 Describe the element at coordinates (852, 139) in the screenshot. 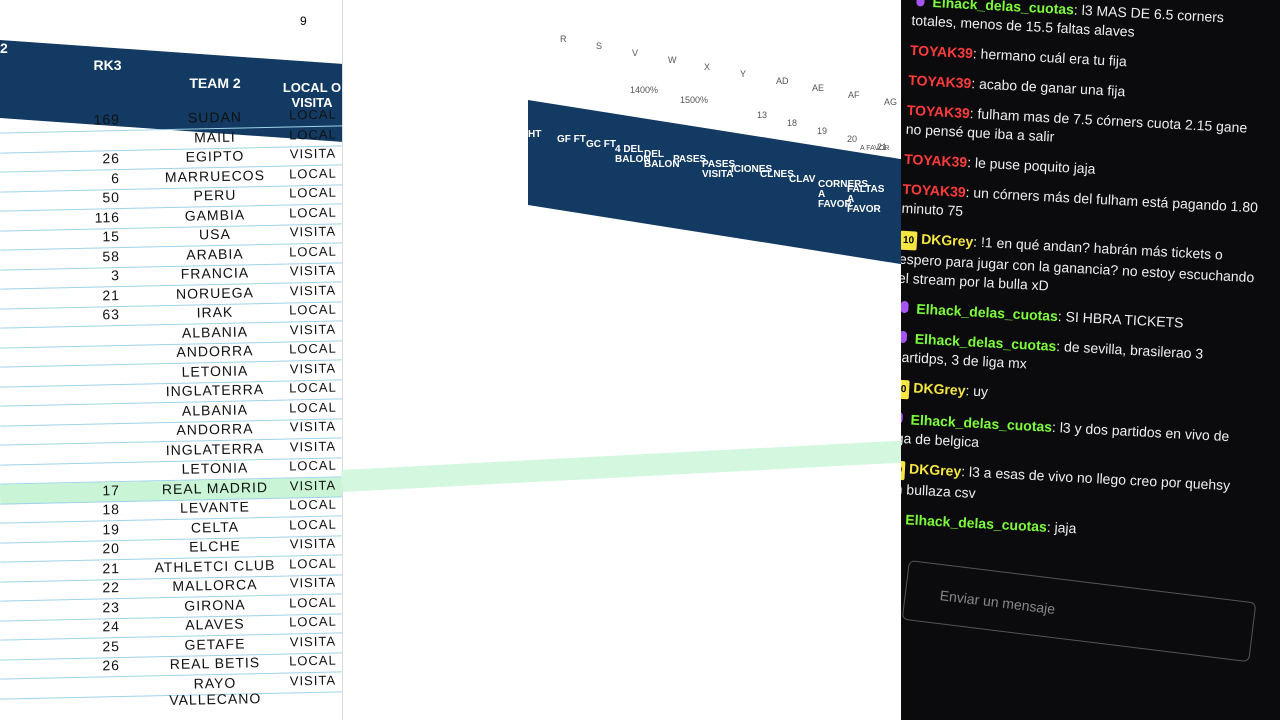

I see `cell: 20` at that location.